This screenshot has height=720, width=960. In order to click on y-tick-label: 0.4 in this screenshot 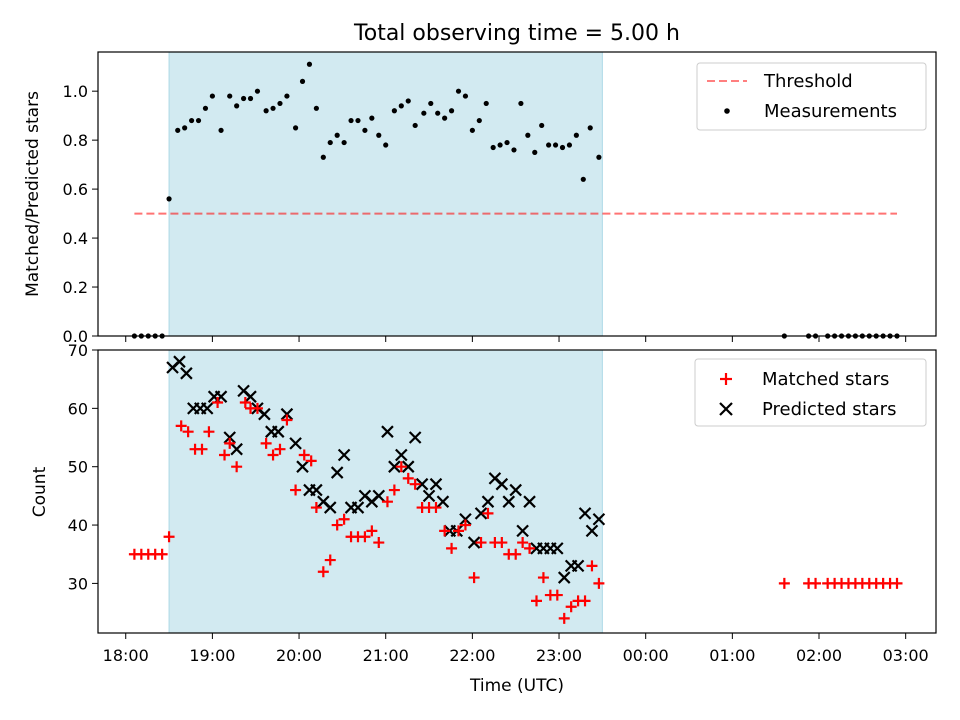, I will do `click(75, 238)`.